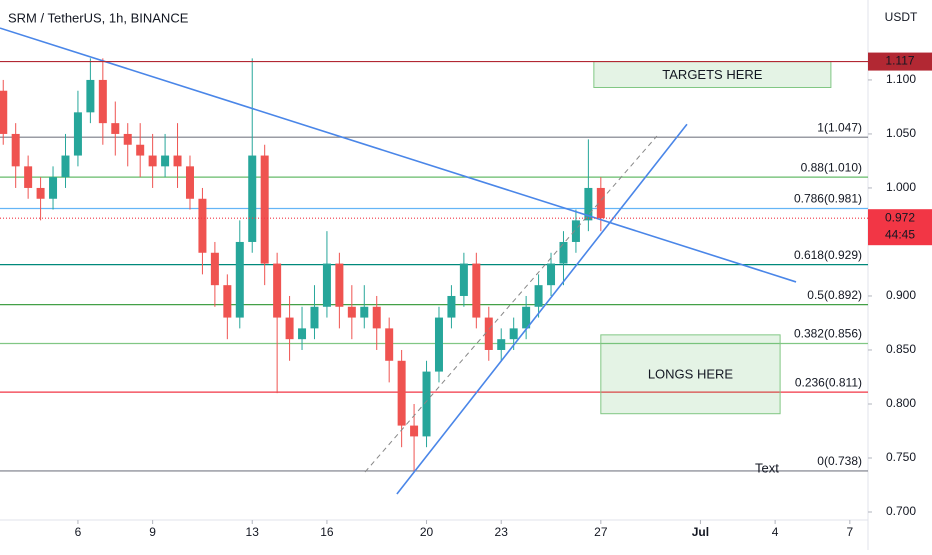 Image resolution: width=932 pixels, height=555 pixels. I want to click on fib-label: 0.618(0.929), so click(828, 255).